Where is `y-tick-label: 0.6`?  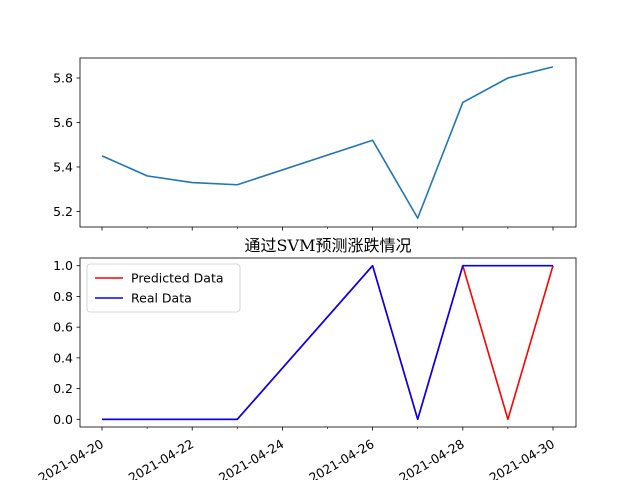
y-tick-label: 0.6 is located at coordinates (63, 327).